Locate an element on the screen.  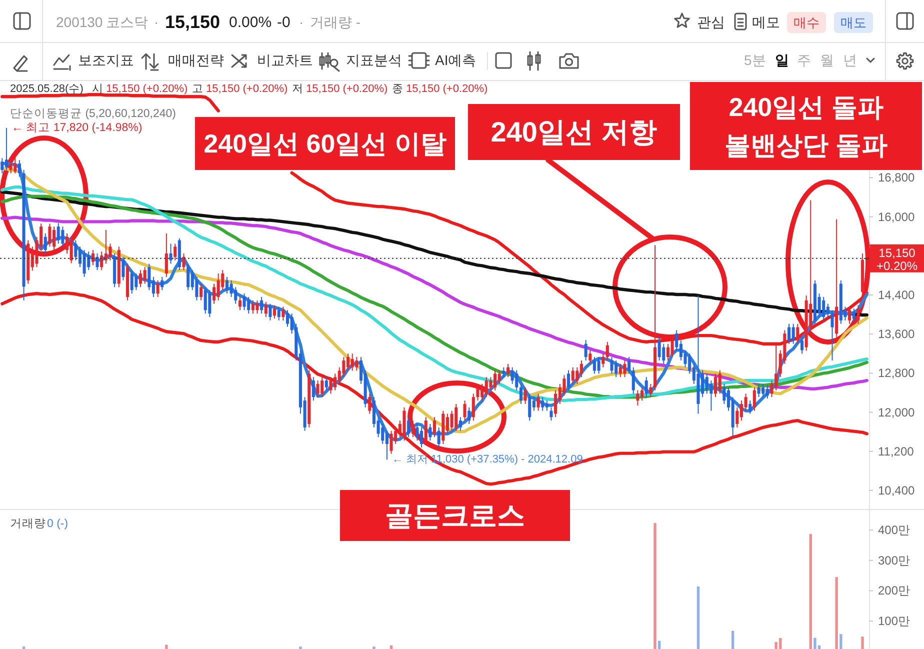
y-tick-label: 300만 is located at coordinates (894, 560).